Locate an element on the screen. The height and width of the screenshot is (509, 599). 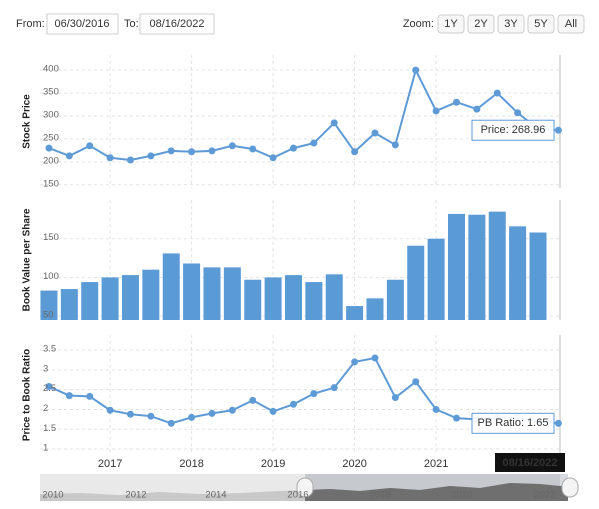
x-tick-label: 2021 is located at coordinates (436, 464).